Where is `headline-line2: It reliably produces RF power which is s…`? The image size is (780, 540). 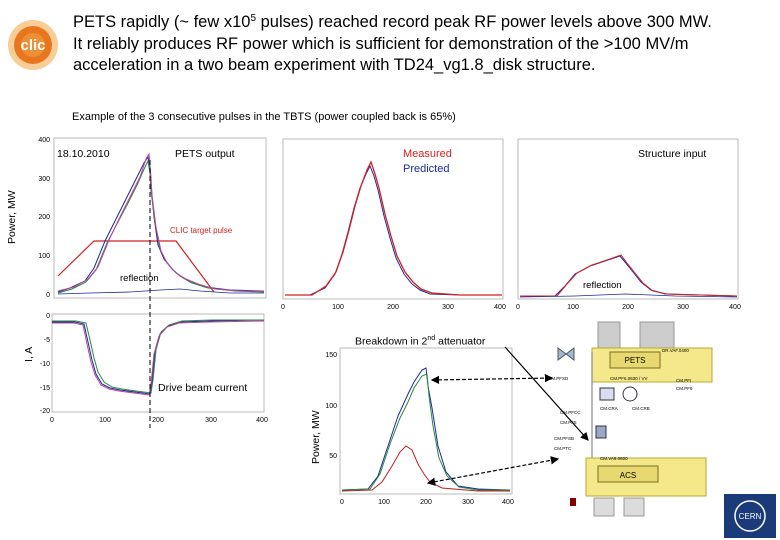 headline-line2: It reliably produces RF power which is s… is located at coordinates (381, 43).